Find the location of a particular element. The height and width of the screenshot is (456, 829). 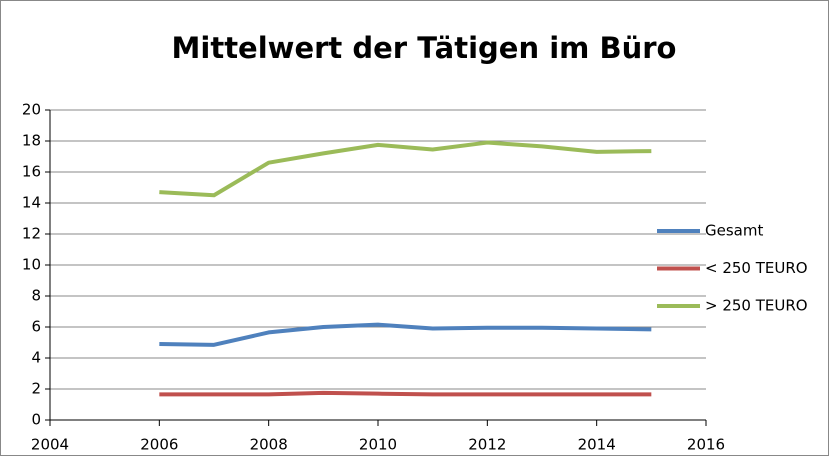

y-tick-label: 14 is located at coordinates (31, 203).